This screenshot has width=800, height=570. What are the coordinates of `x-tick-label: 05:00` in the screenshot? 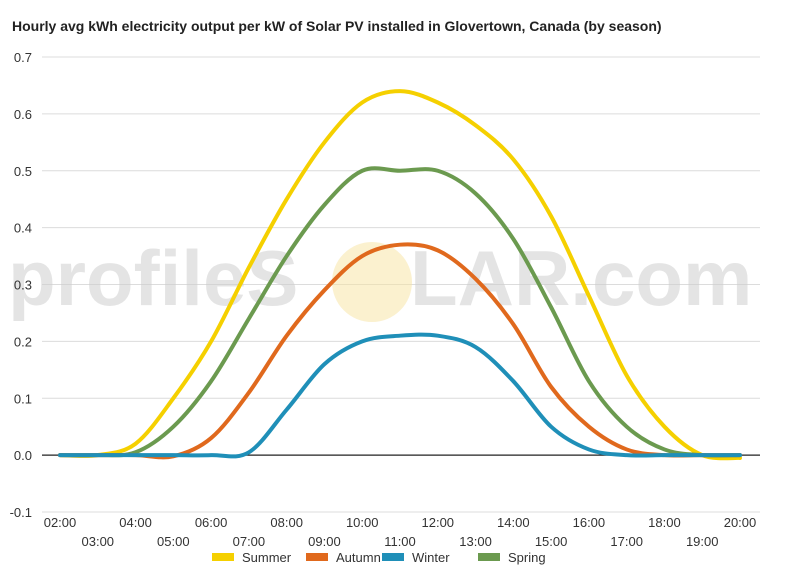 It's located at (173, 541).